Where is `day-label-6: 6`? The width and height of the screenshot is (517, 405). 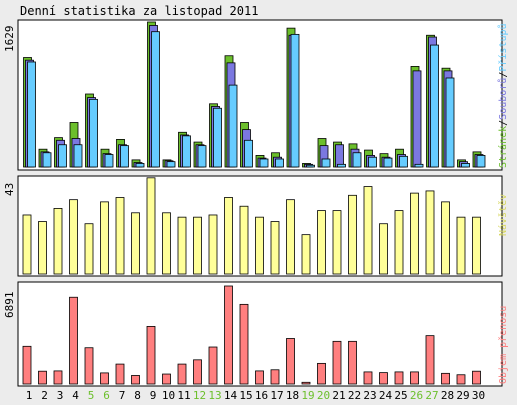
day-label-6: 6 is located at coordinates (106, 395).